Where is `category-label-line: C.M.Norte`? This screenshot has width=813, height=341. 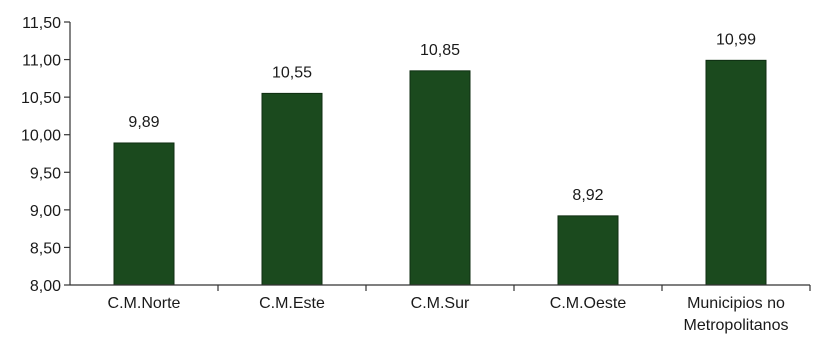 category-label-line: C.M.Norte is located at coordinates (144, 303).